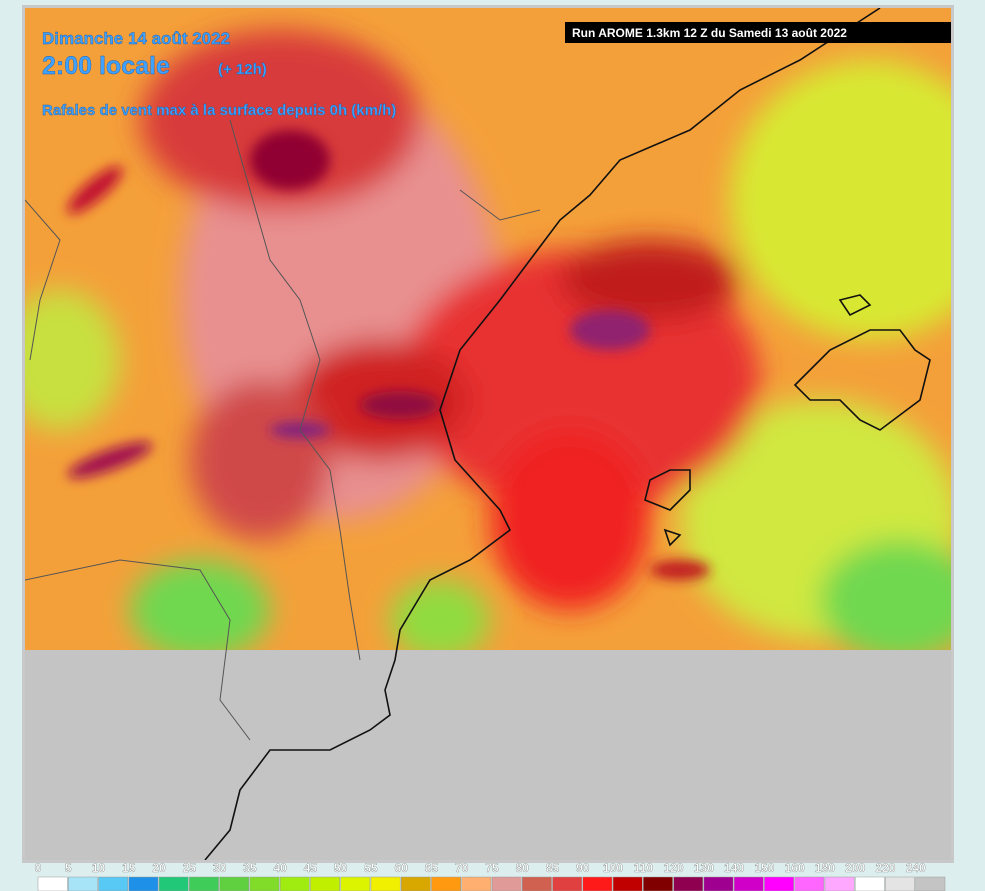  Describe the element at coordinates (341, 868) in the screenshot. I see `legend-label: 50` at that location.